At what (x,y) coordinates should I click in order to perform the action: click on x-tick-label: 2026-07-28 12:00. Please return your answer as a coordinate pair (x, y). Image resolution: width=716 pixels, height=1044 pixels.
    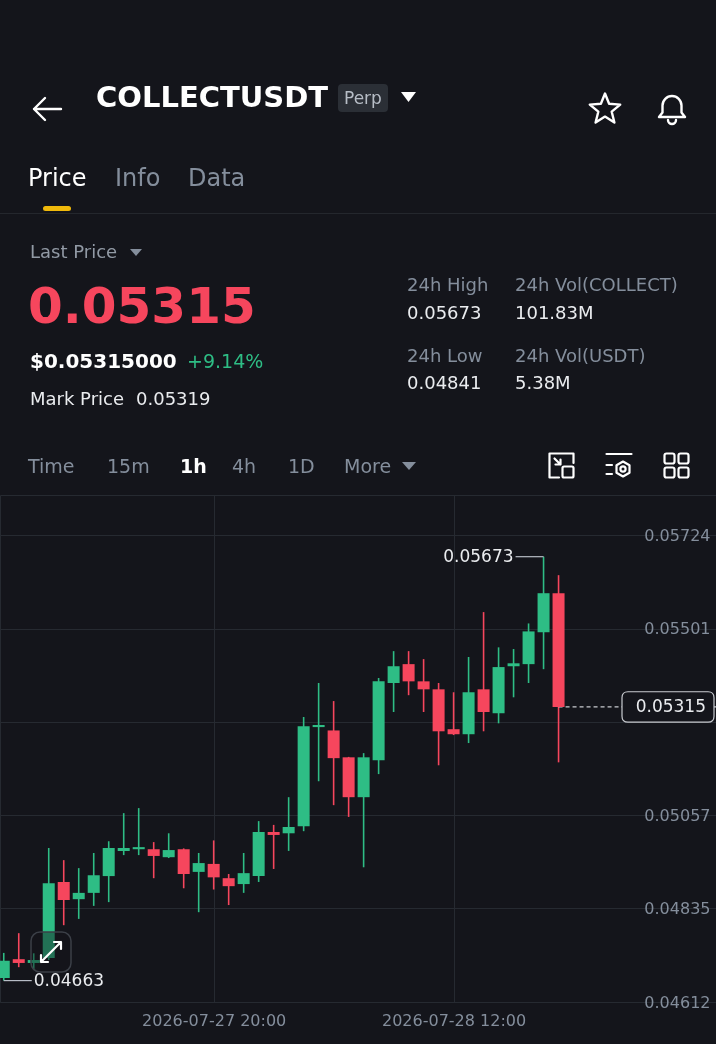
    Looking at the image, I should click on (454, 1020).